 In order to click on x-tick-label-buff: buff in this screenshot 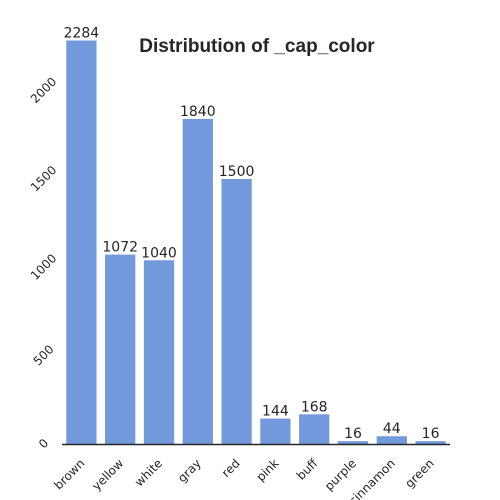, I will do `click(307, 469)`.